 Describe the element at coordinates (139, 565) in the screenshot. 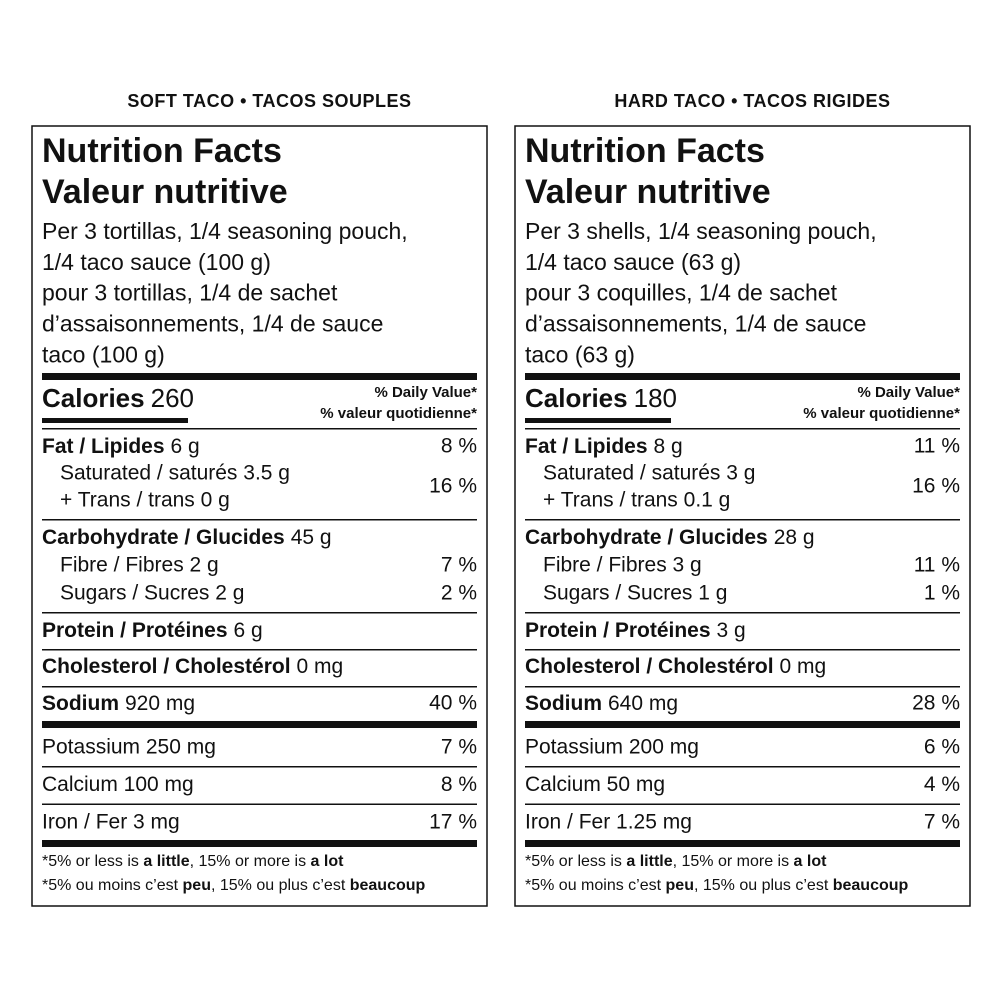

I see `sub-nutrient: Fibre / Fibres 2 g` at that location.